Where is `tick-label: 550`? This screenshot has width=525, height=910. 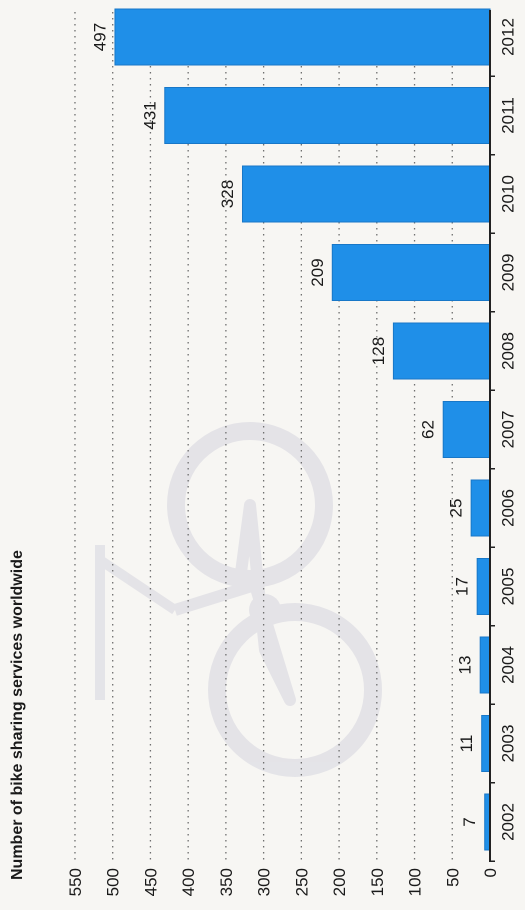
tick-label: 550 is located at coordinates (75, 882).